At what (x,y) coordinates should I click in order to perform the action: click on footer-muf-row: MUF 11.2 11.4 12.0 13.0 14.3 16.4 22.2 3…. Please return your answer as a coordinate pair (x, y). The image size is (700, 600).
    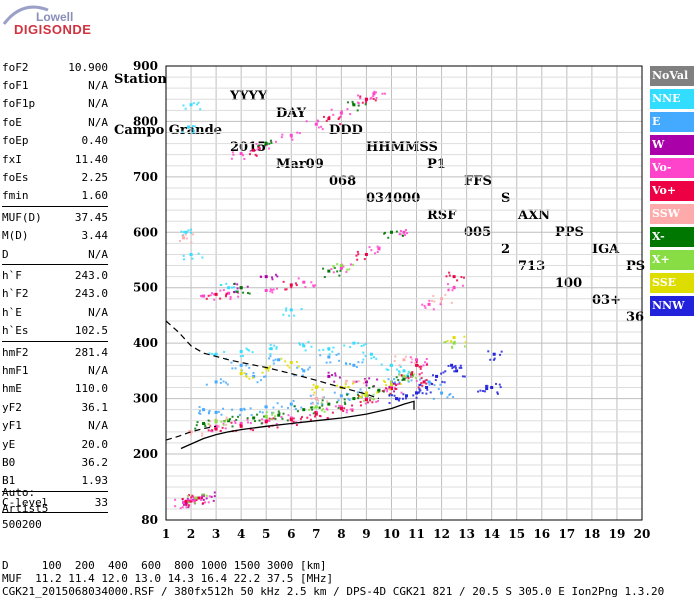
    Looking at the image, I should click on (168, 578).